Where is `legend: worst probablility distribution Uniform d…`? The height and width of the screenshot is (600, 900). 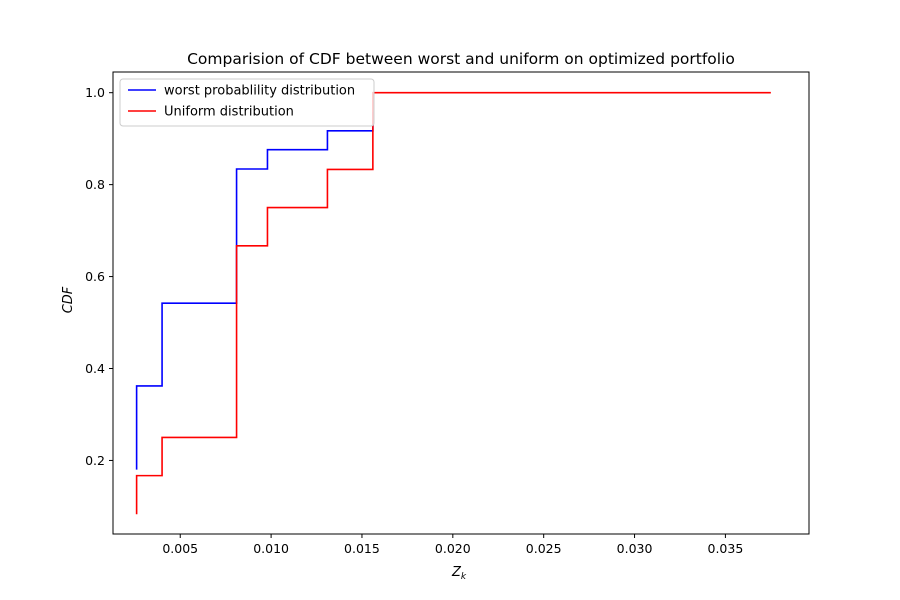
legend: worst probablility distribution Uniform d… is located at coordinates (247, 102).